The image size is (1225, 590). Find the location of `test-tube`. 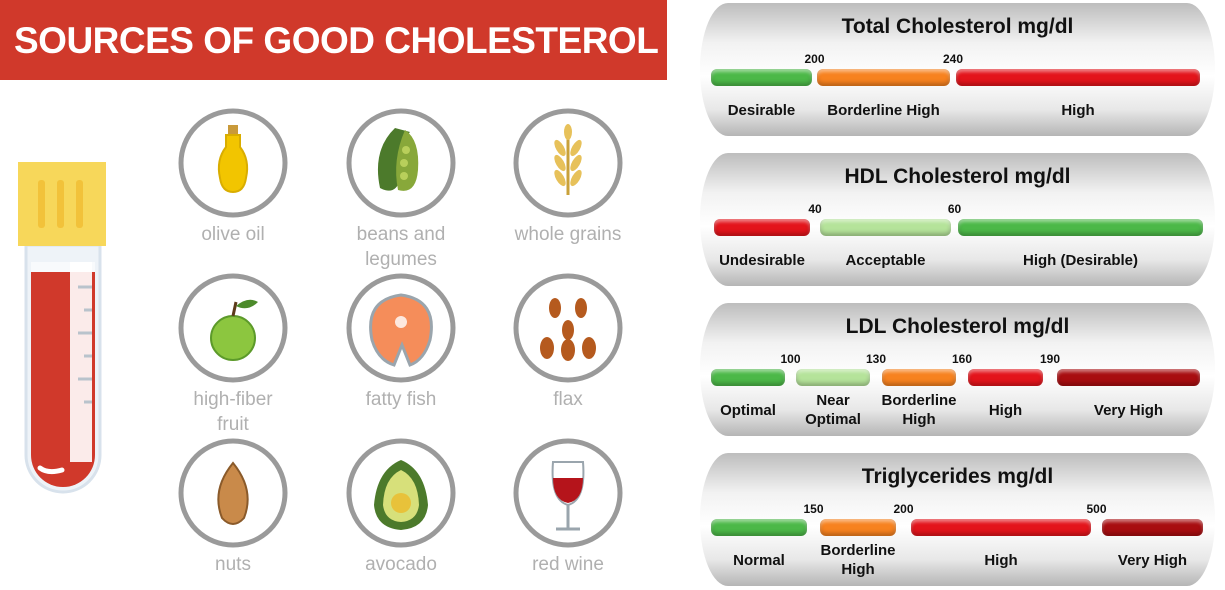

test-tube is located at coordinates (62, 328).